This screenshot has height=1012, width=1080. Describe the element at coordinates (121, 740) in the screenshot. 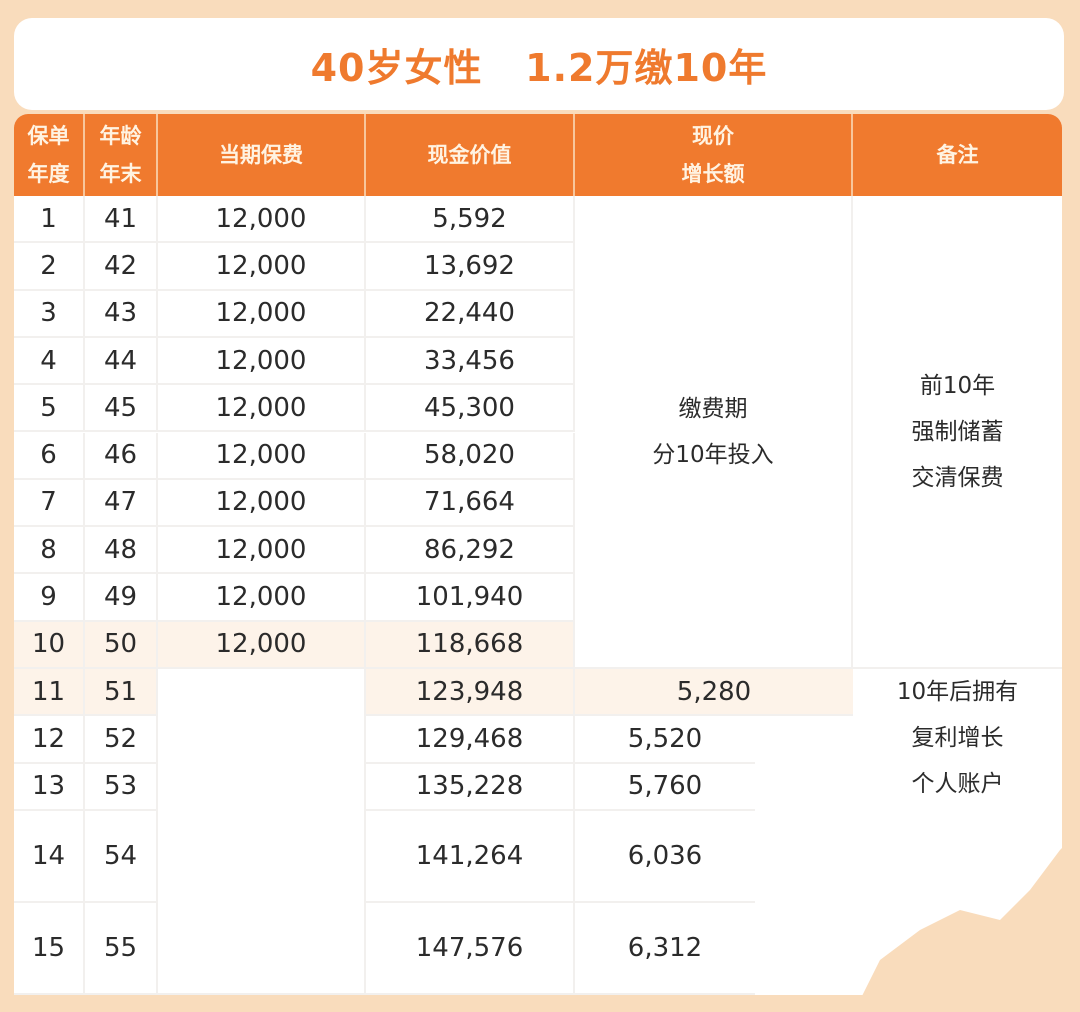

I see `cell-age: 52` at that location.